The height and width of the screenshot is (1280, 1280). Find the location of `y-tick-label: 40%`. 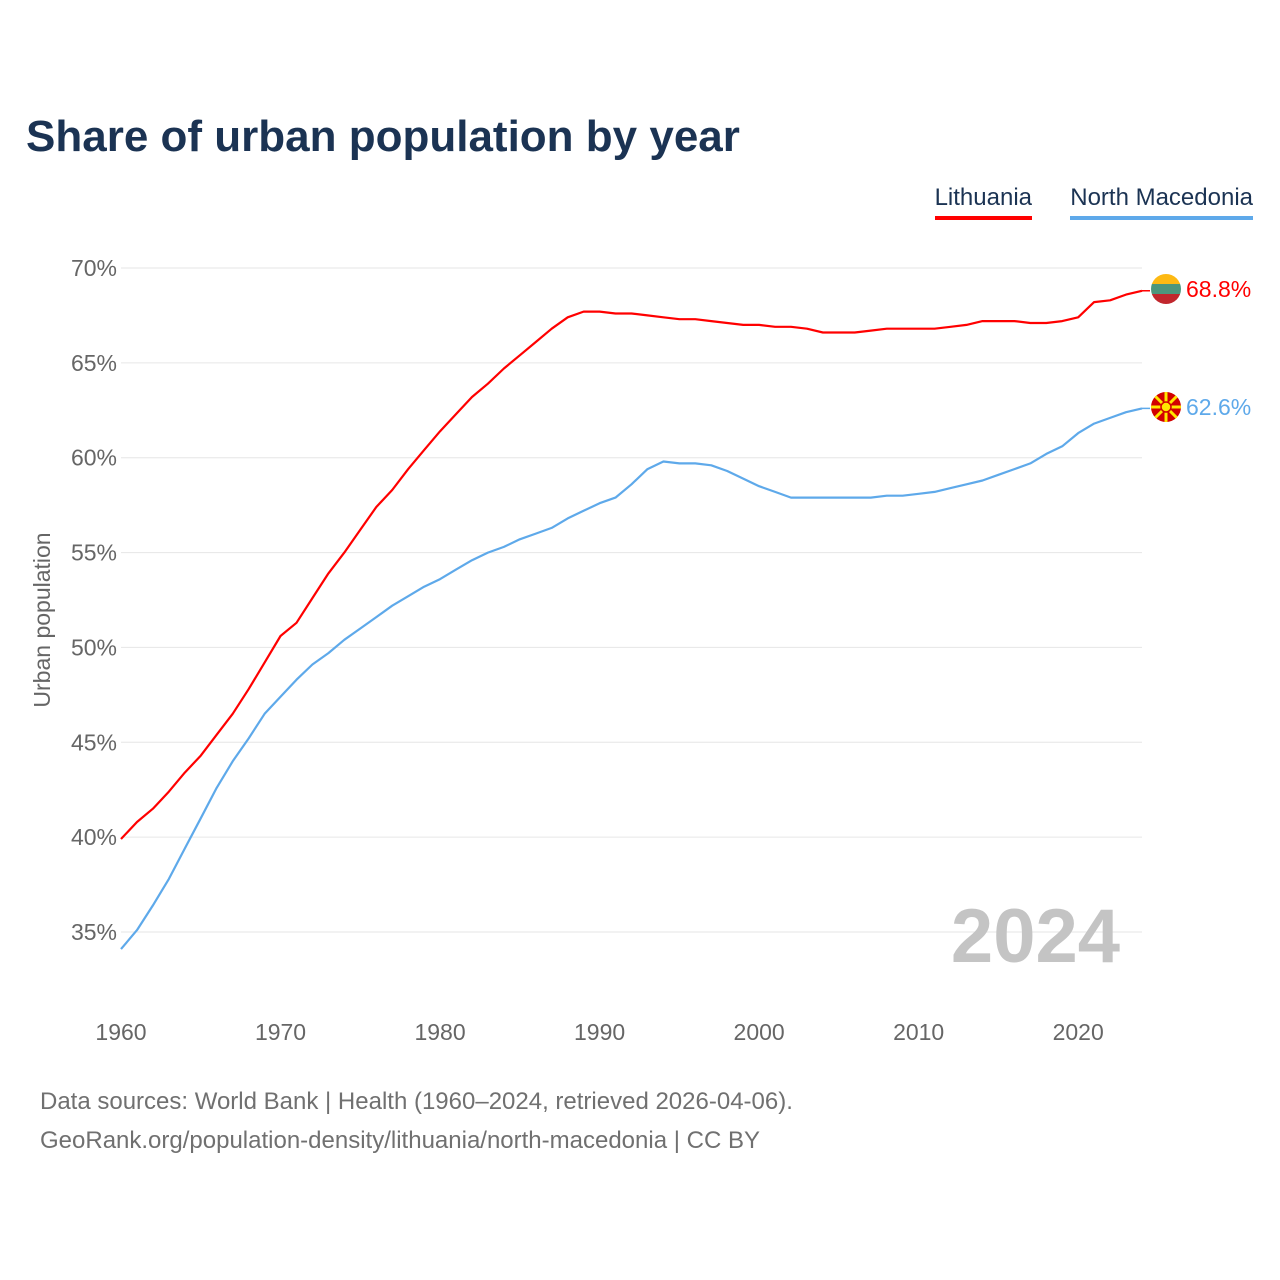

y-tick-label: 40% is located at coordinates (94, 837).